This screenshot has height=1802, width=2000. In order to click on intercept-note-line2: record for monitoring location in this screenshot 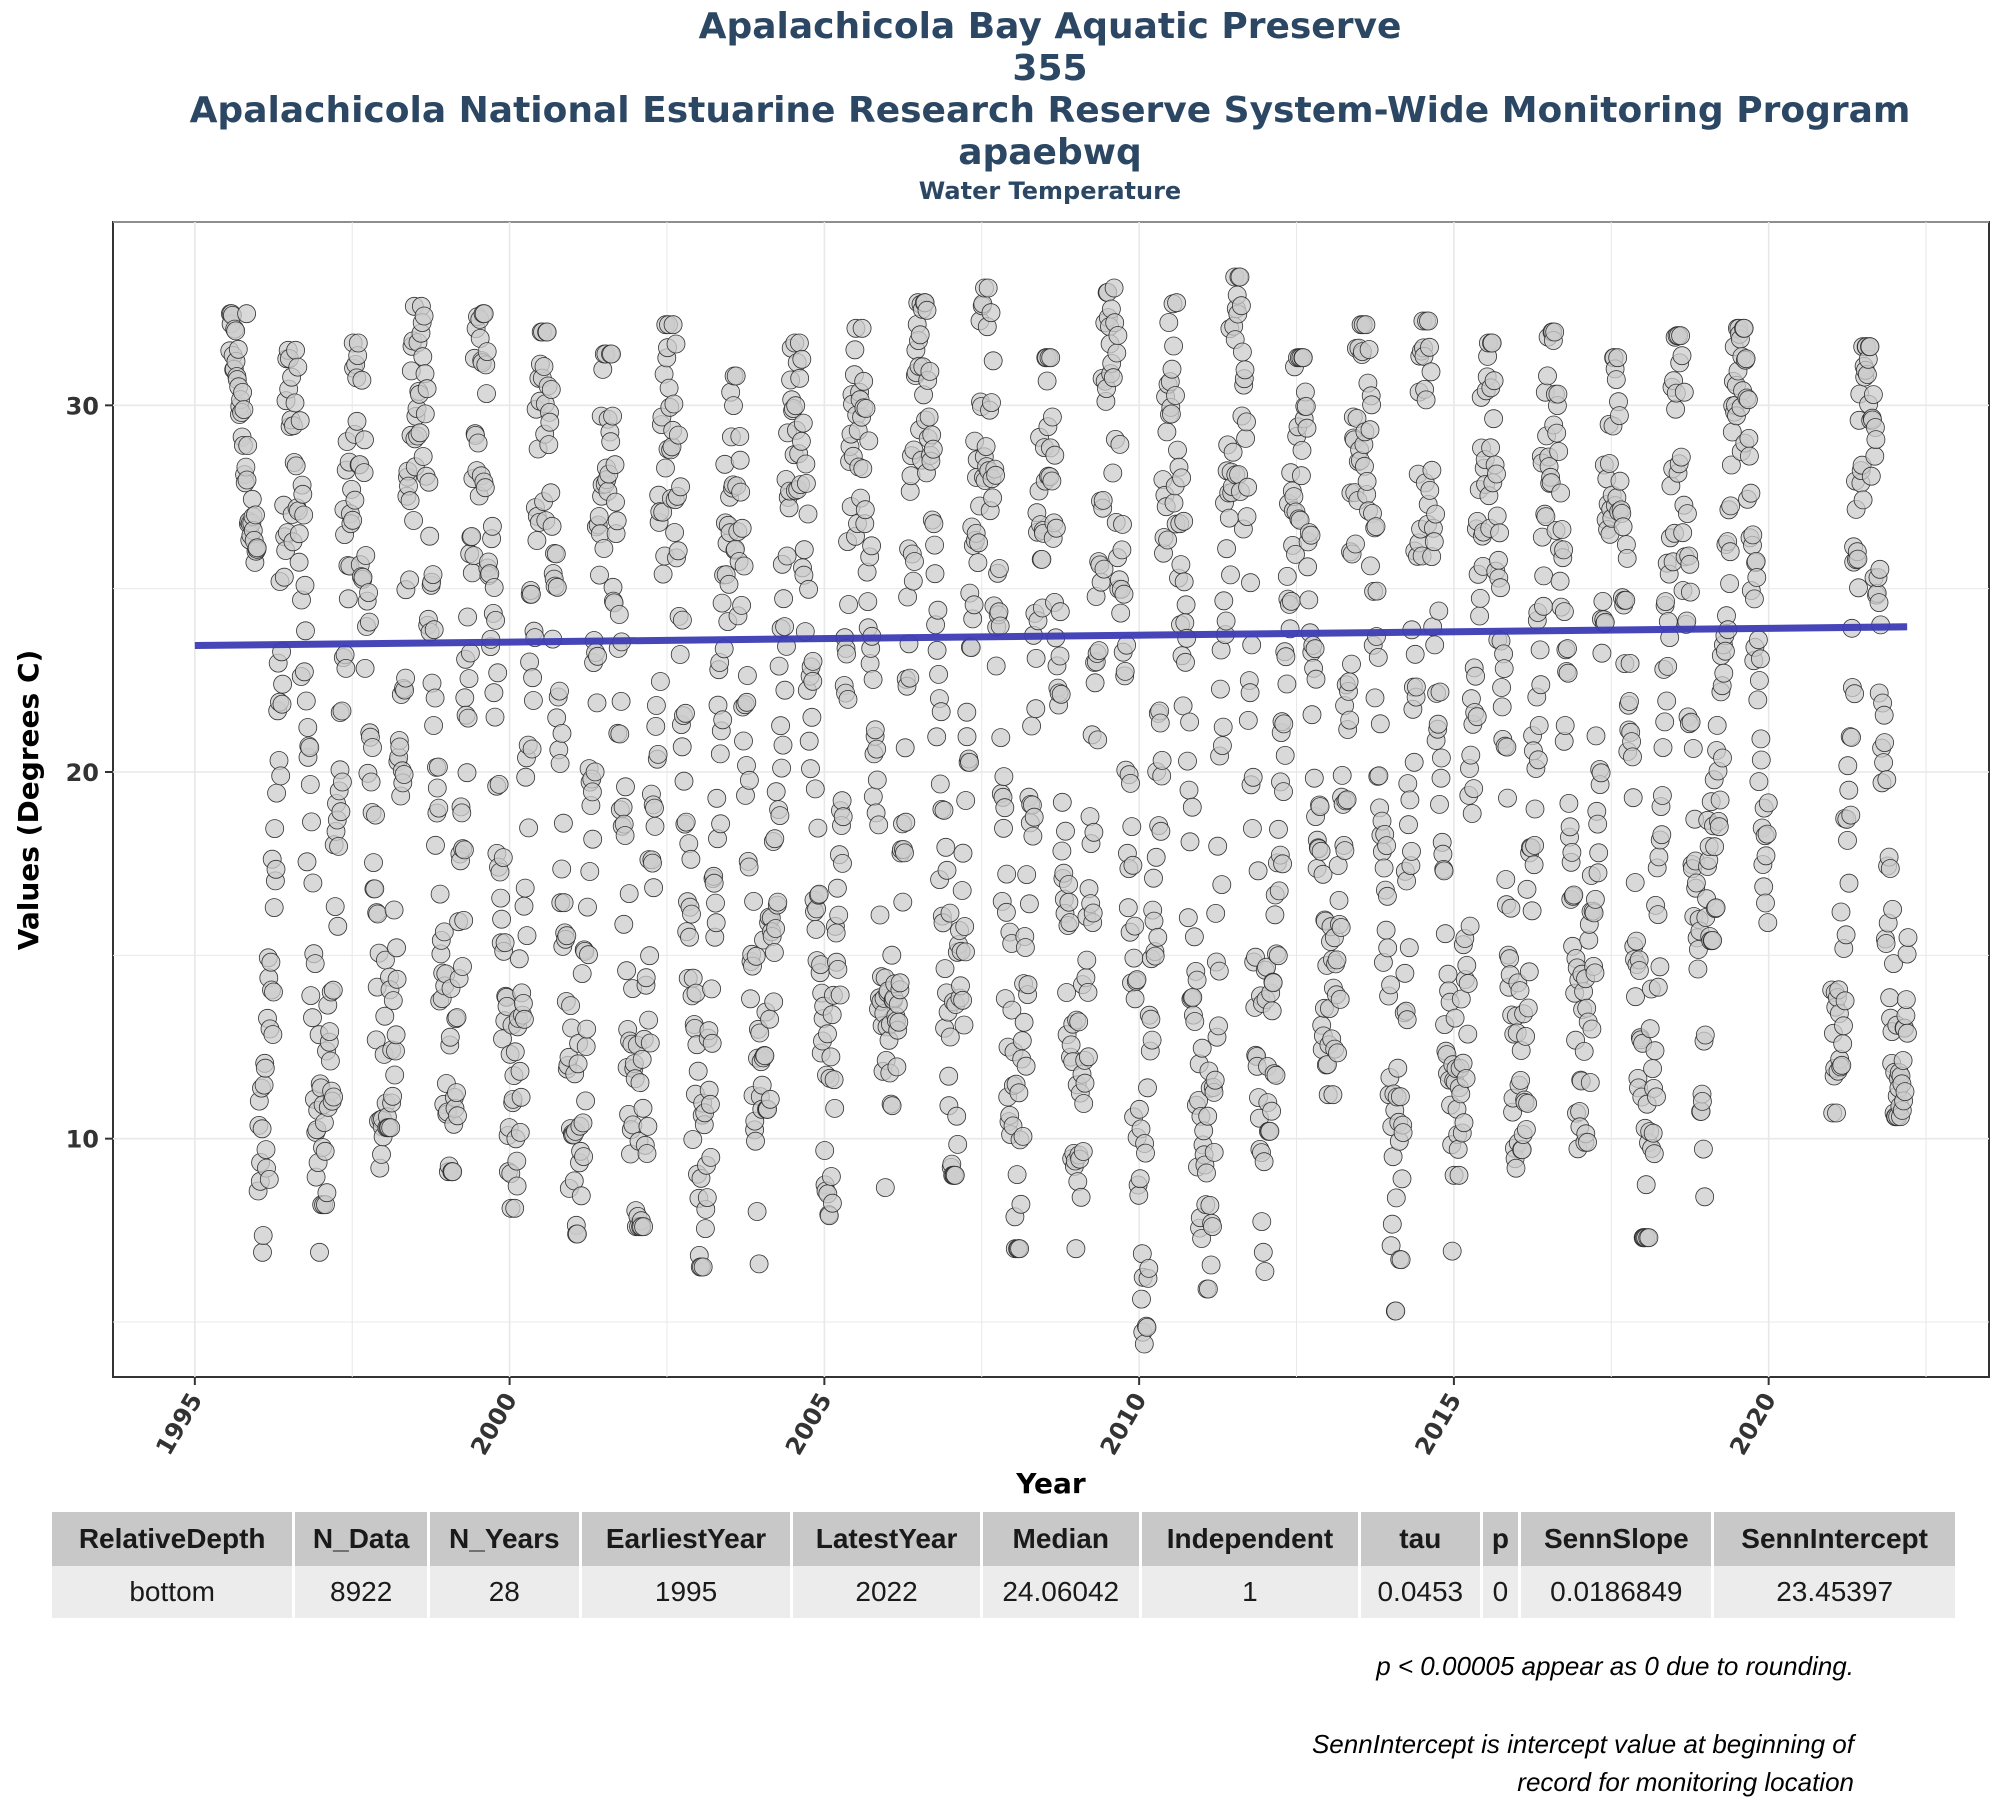, I will do `click(1685, 1782)`.